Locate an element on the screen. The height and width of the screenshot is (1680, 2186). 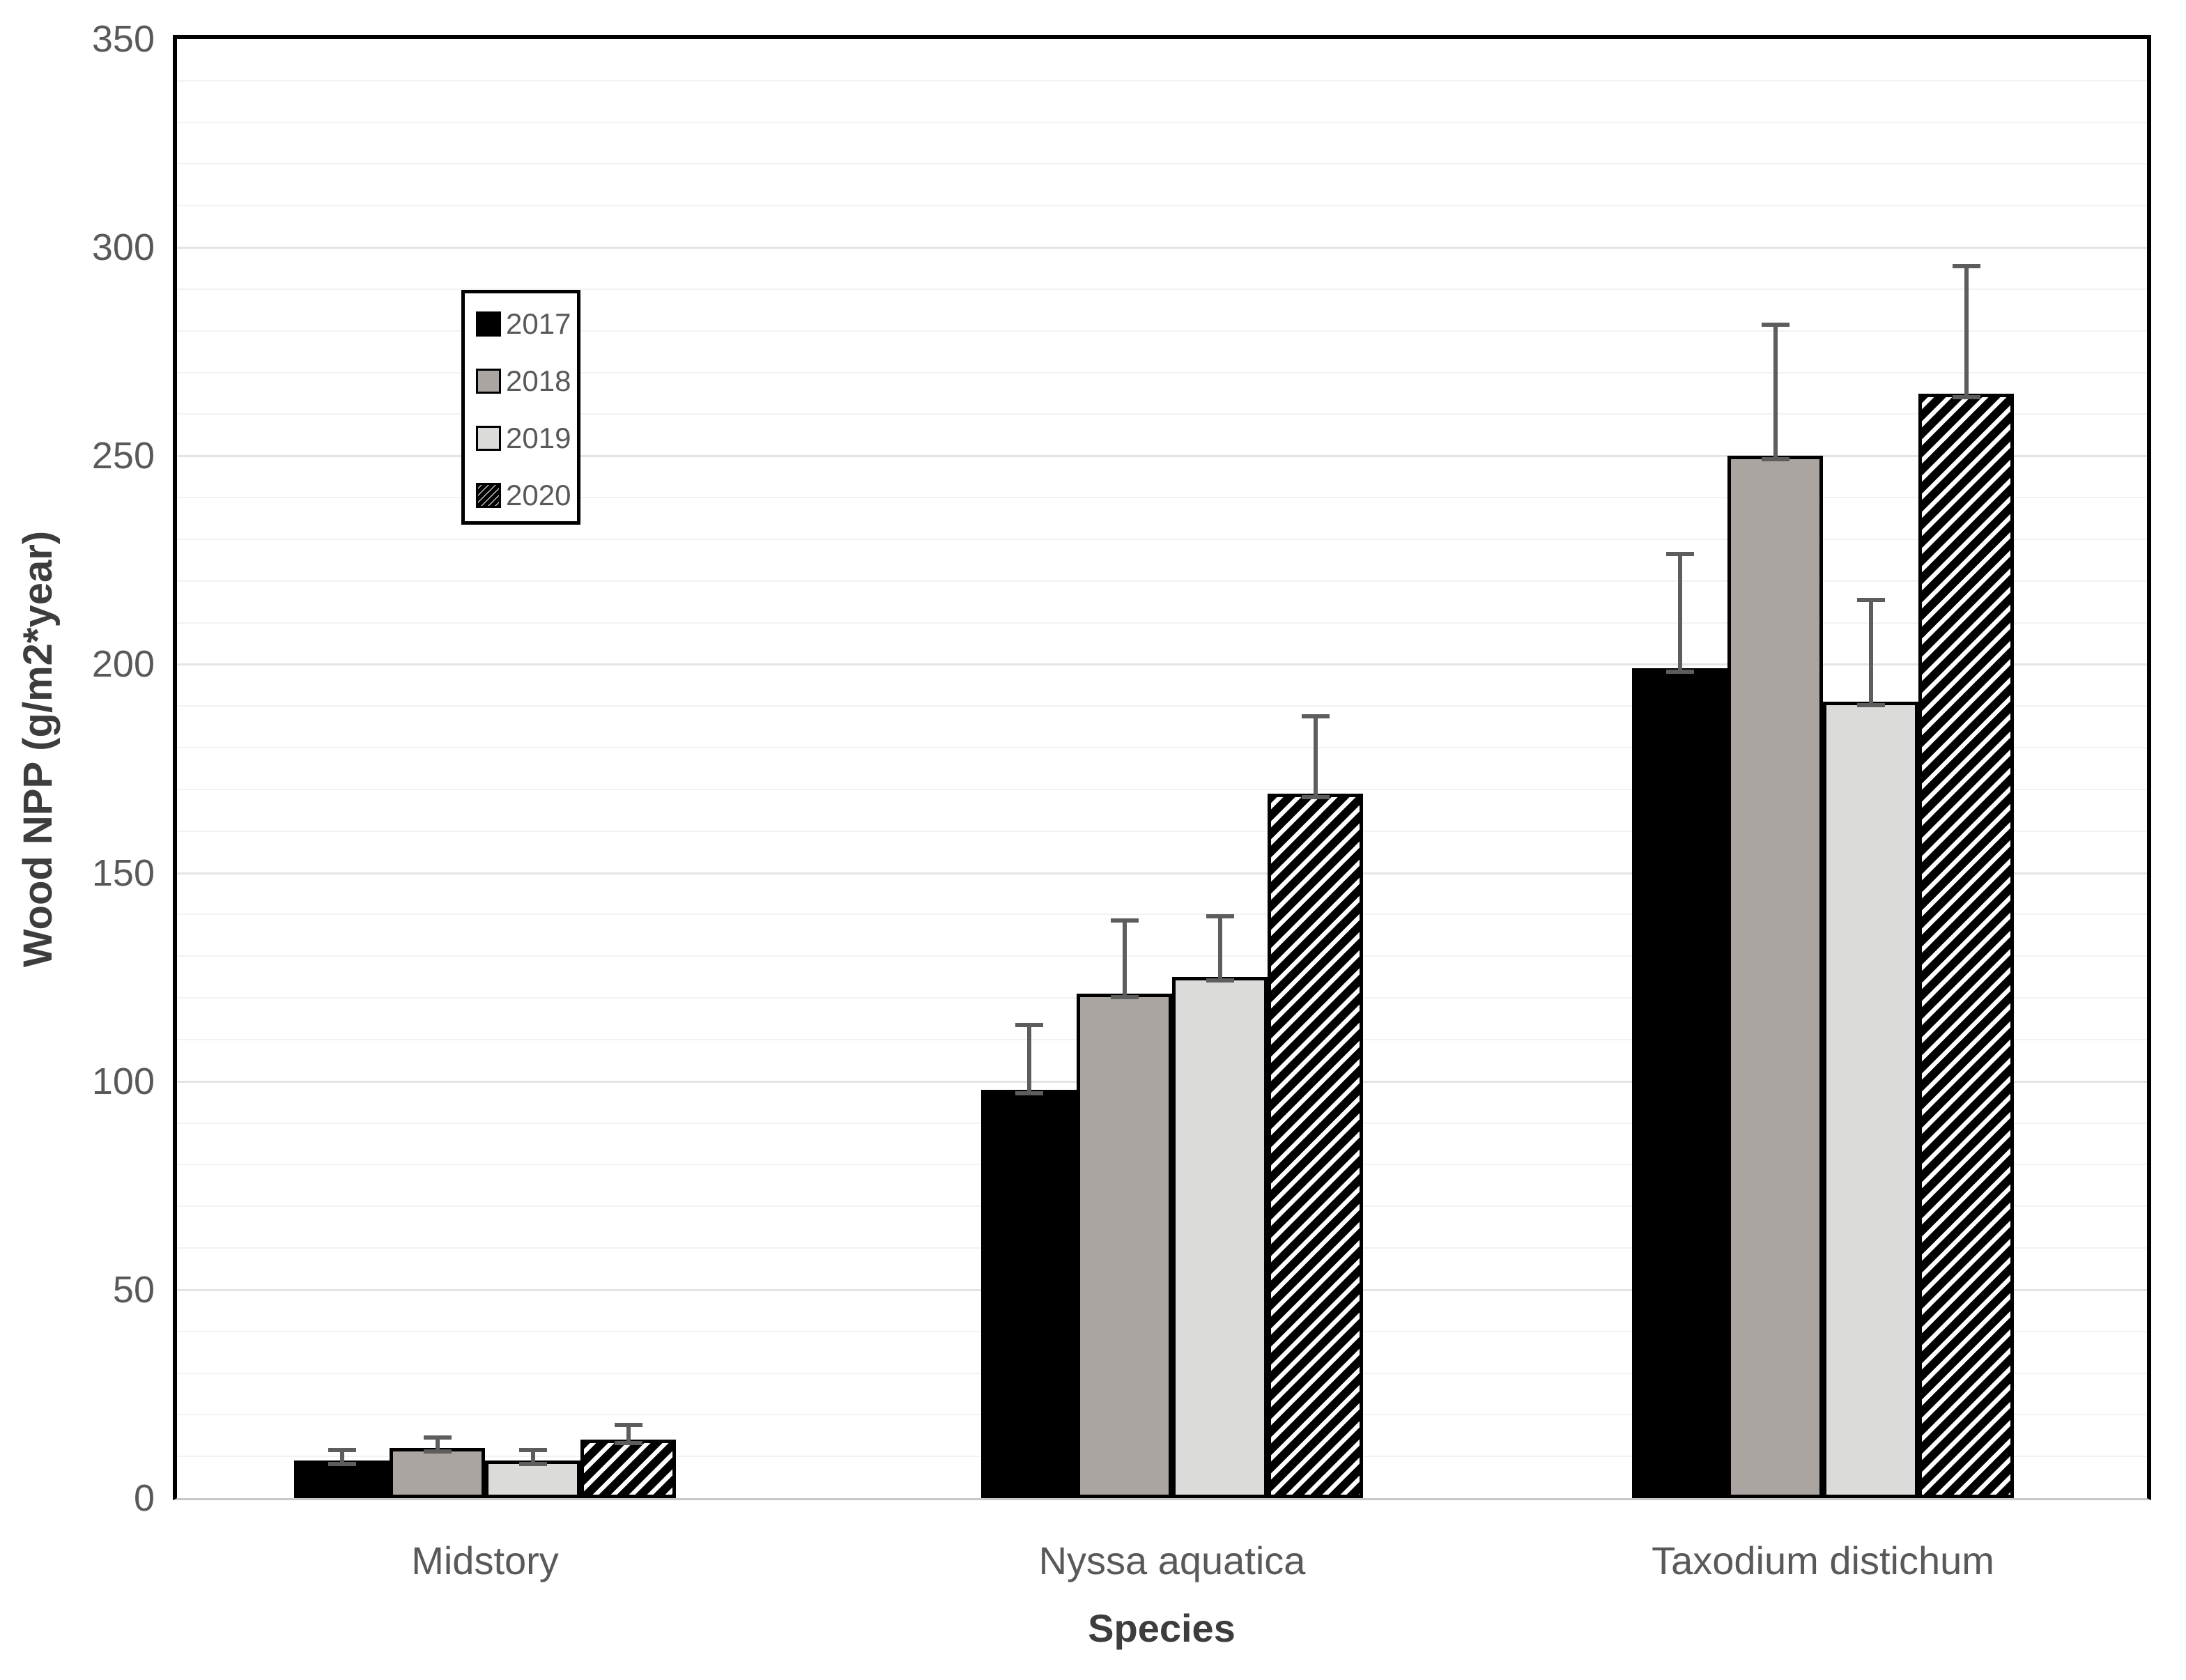
bar-2020-midstory is located at coordinates (628, 1469).